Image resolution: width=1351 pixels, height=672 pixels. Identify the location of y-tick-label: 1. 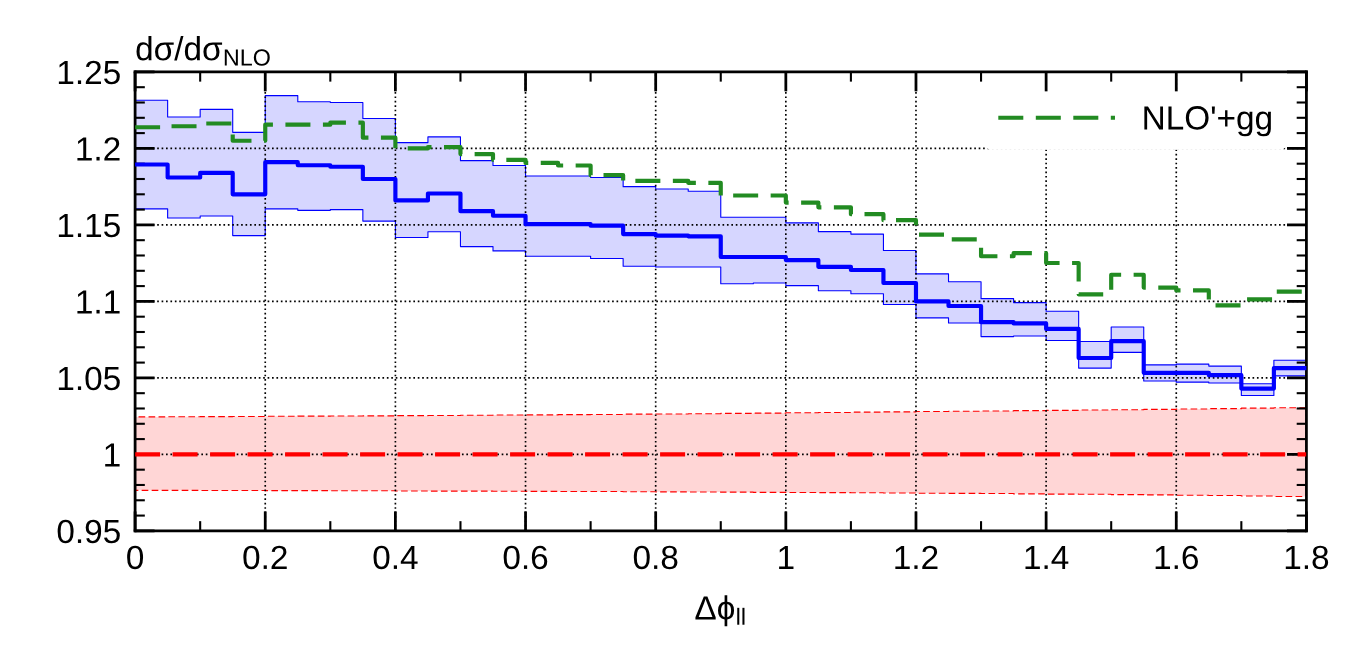
(112, 455).